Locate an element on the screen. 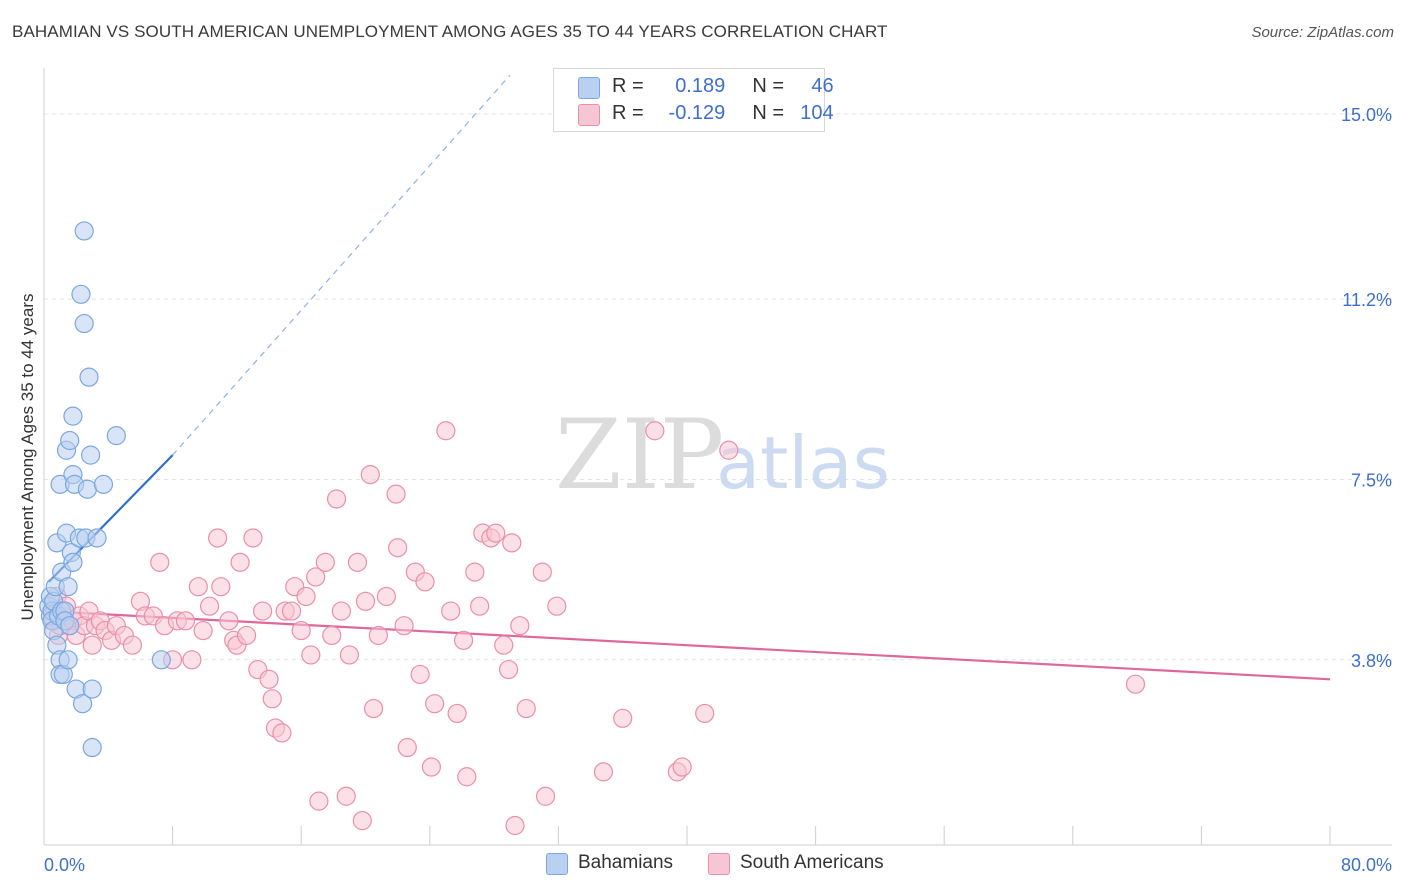 This screenshot has height=892, width=1406. y-axis-label: Unemployment Among Ages 35 to 44 years is located at coordinates (27, 457).